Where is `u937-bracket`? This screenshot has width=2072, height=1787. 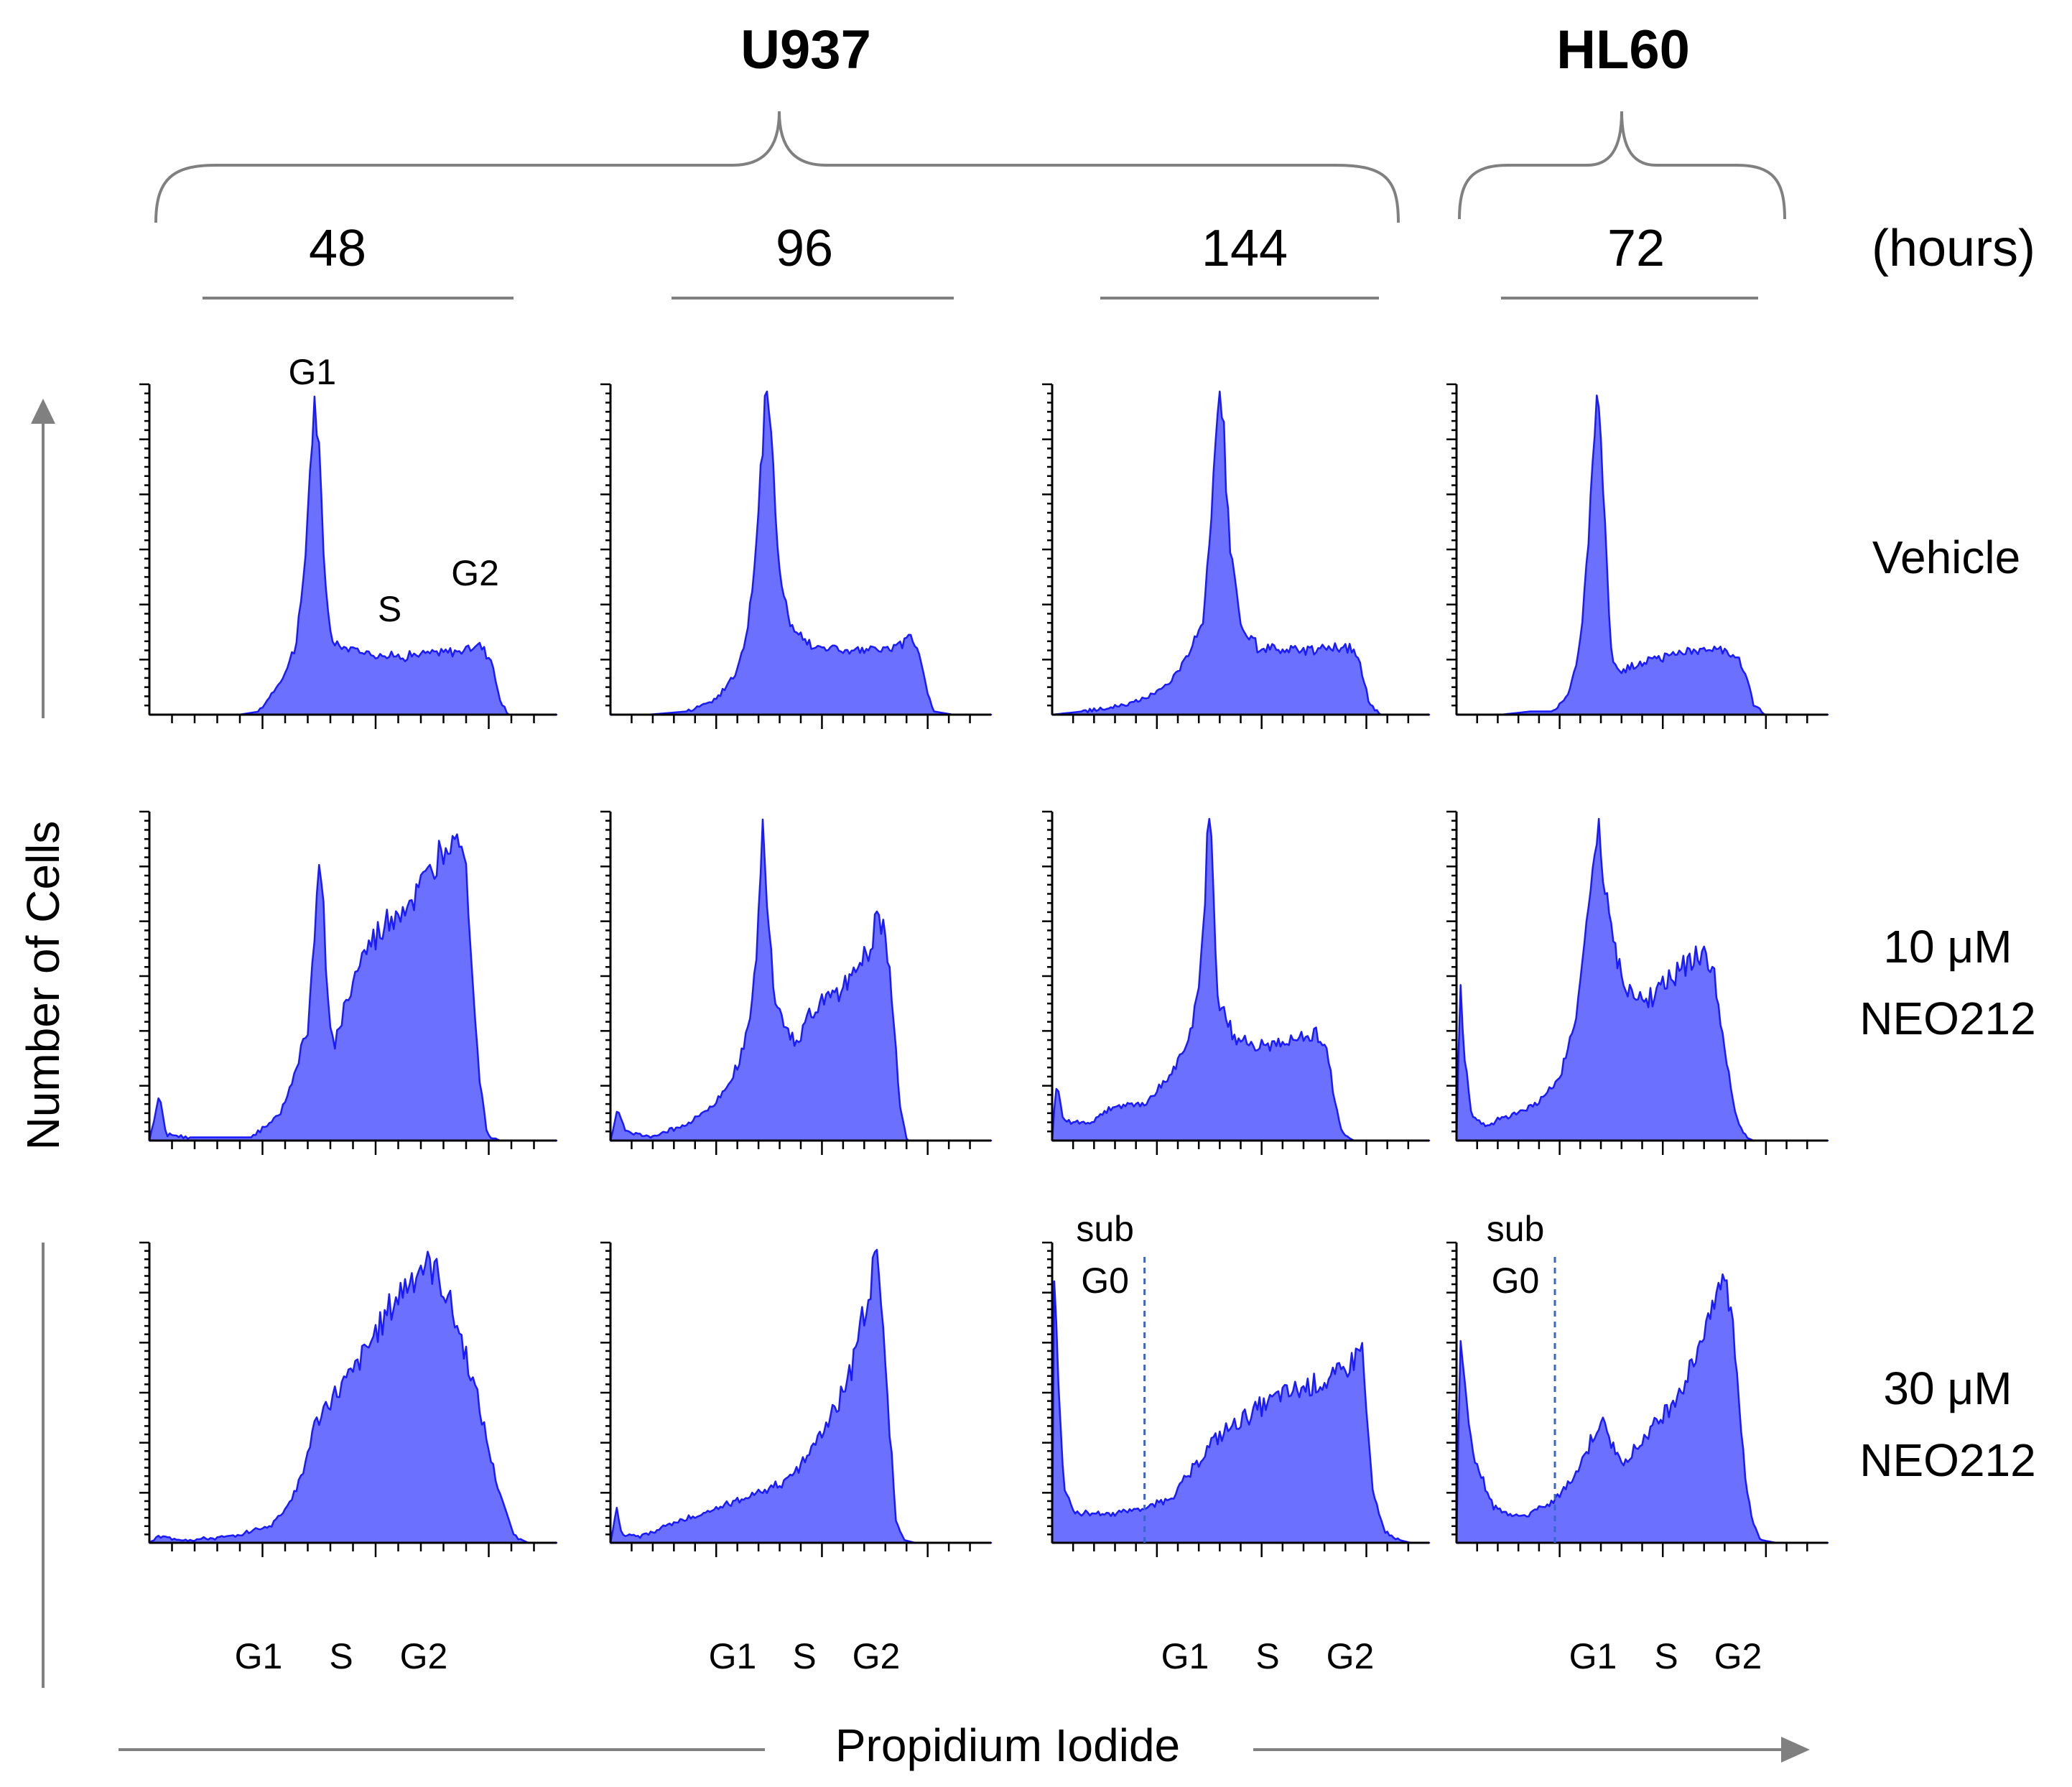
u937-bracket is located at coordinates (777, 167).